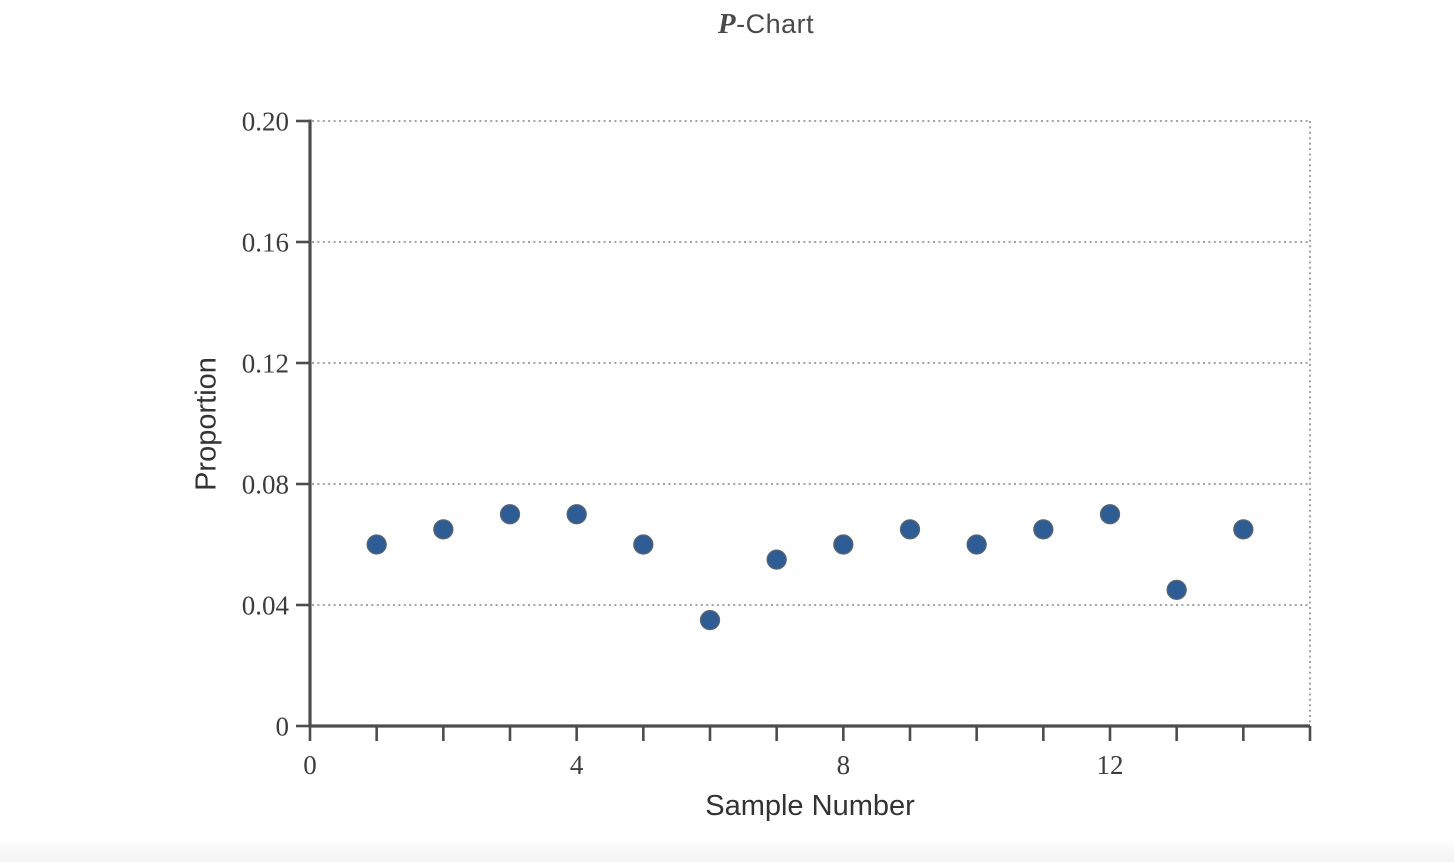  What do you see at coordinates (727, 24) in the screenshot?
I see `chart-title-italic-p: P` at bounding box center [727, 24].